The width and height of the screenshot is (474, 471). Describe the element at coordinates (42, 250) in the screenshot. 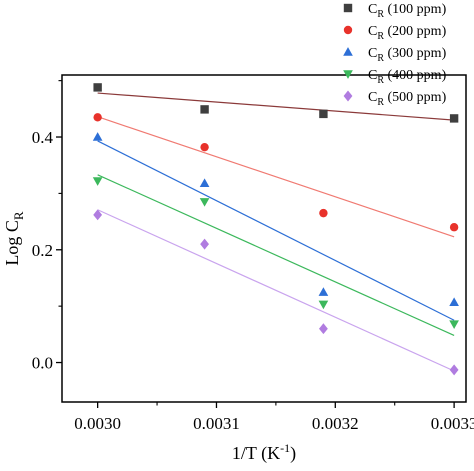

I see `y-tick-label: 0.2` at that location.